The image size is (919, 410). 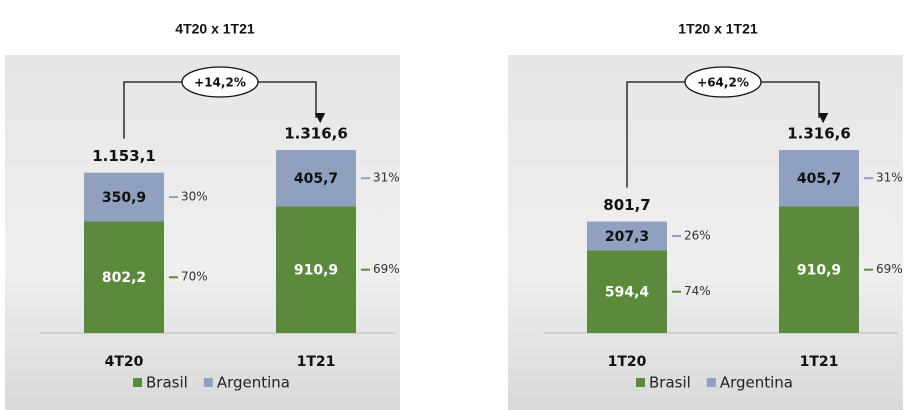 I want to click on x-tick-label: 1T20, so click(x=627, y=362).